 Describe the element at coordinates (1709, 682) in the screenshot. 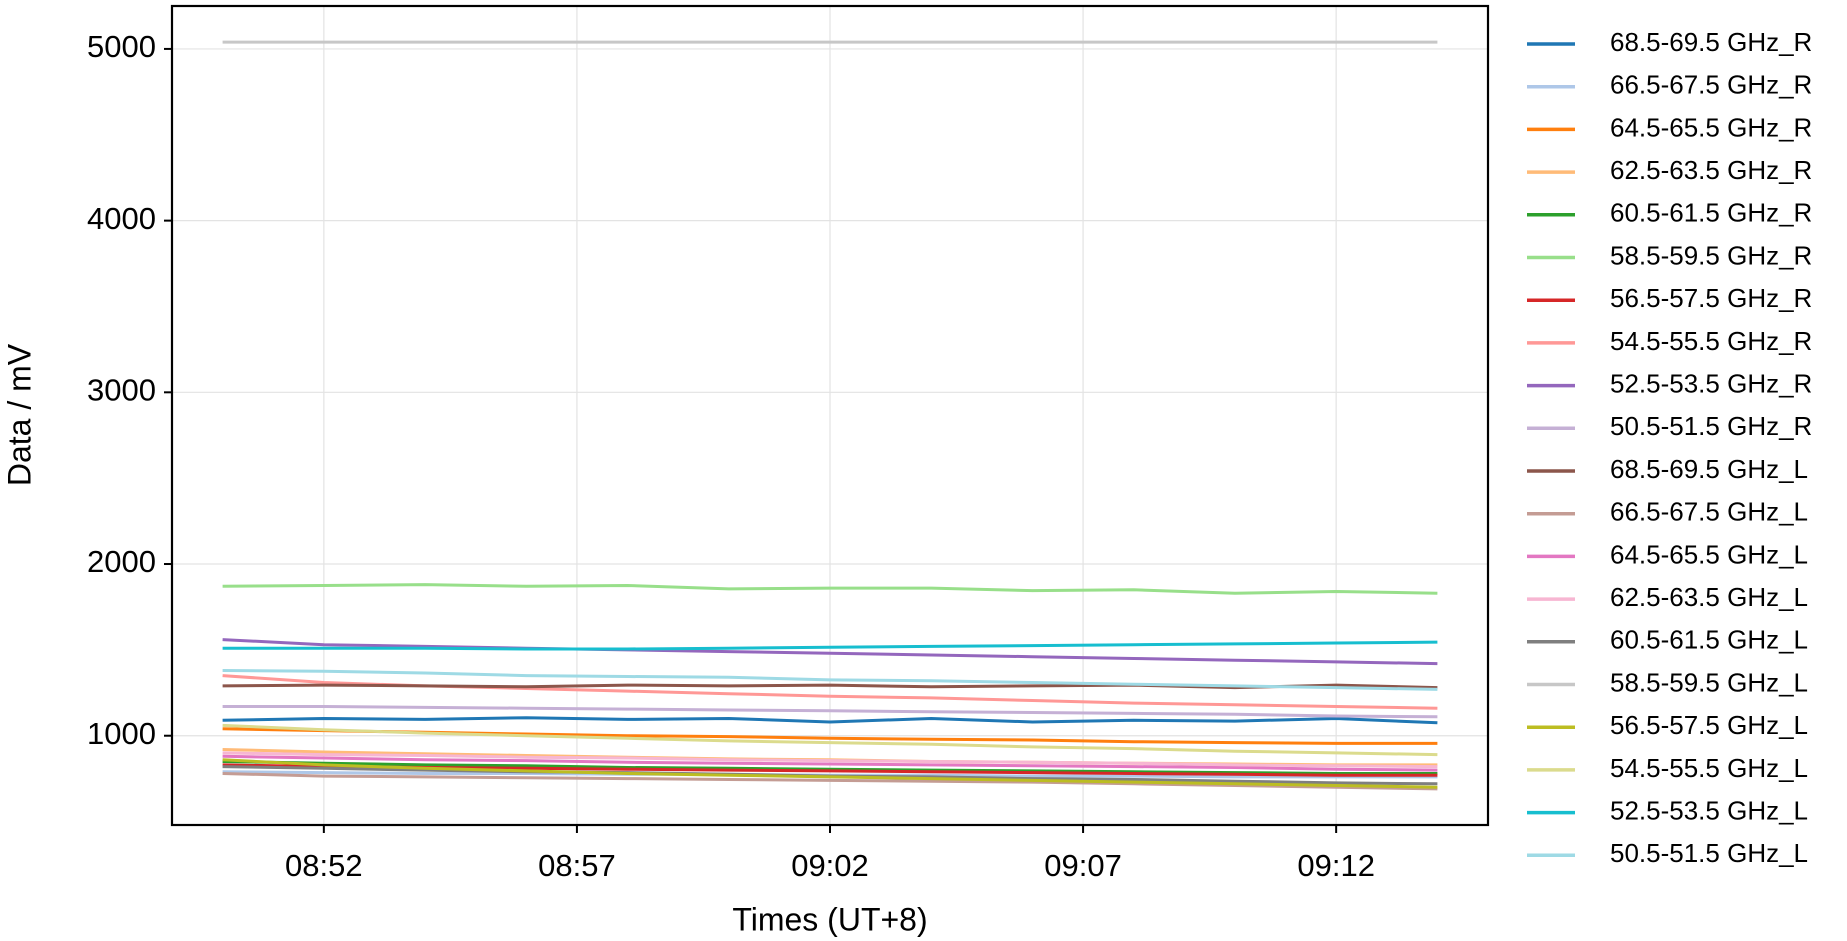

I see `legend-label: 58.5-59.5 GHz_L` at that location.